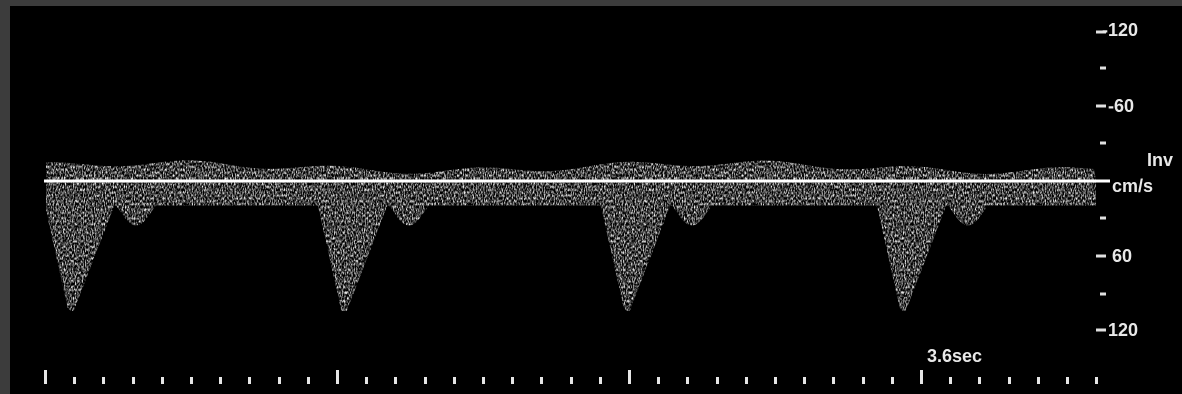 This screenshot has height=394, width=1182. What do you see at coordinates (571, 170) in the screenshot?
I see `forward-flow-band` at bounding box center [571, 170].